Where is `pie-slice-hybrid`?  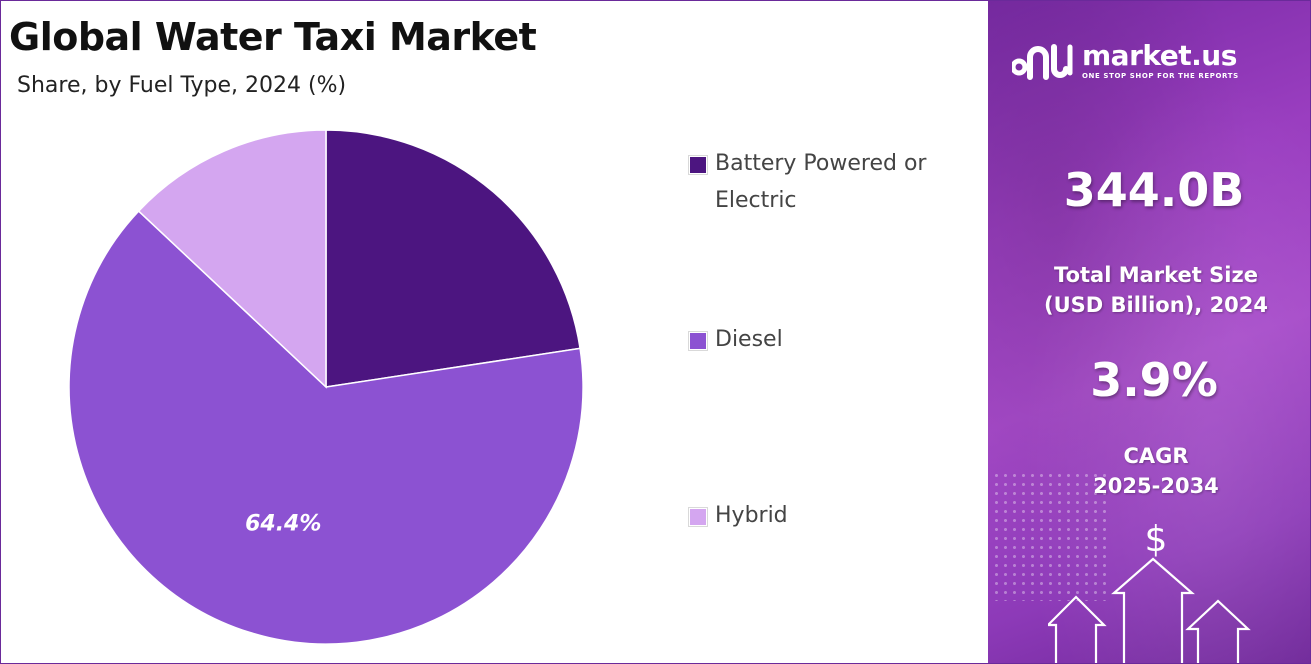 pie-slice-hybrid is located at coordinates (232, 259).